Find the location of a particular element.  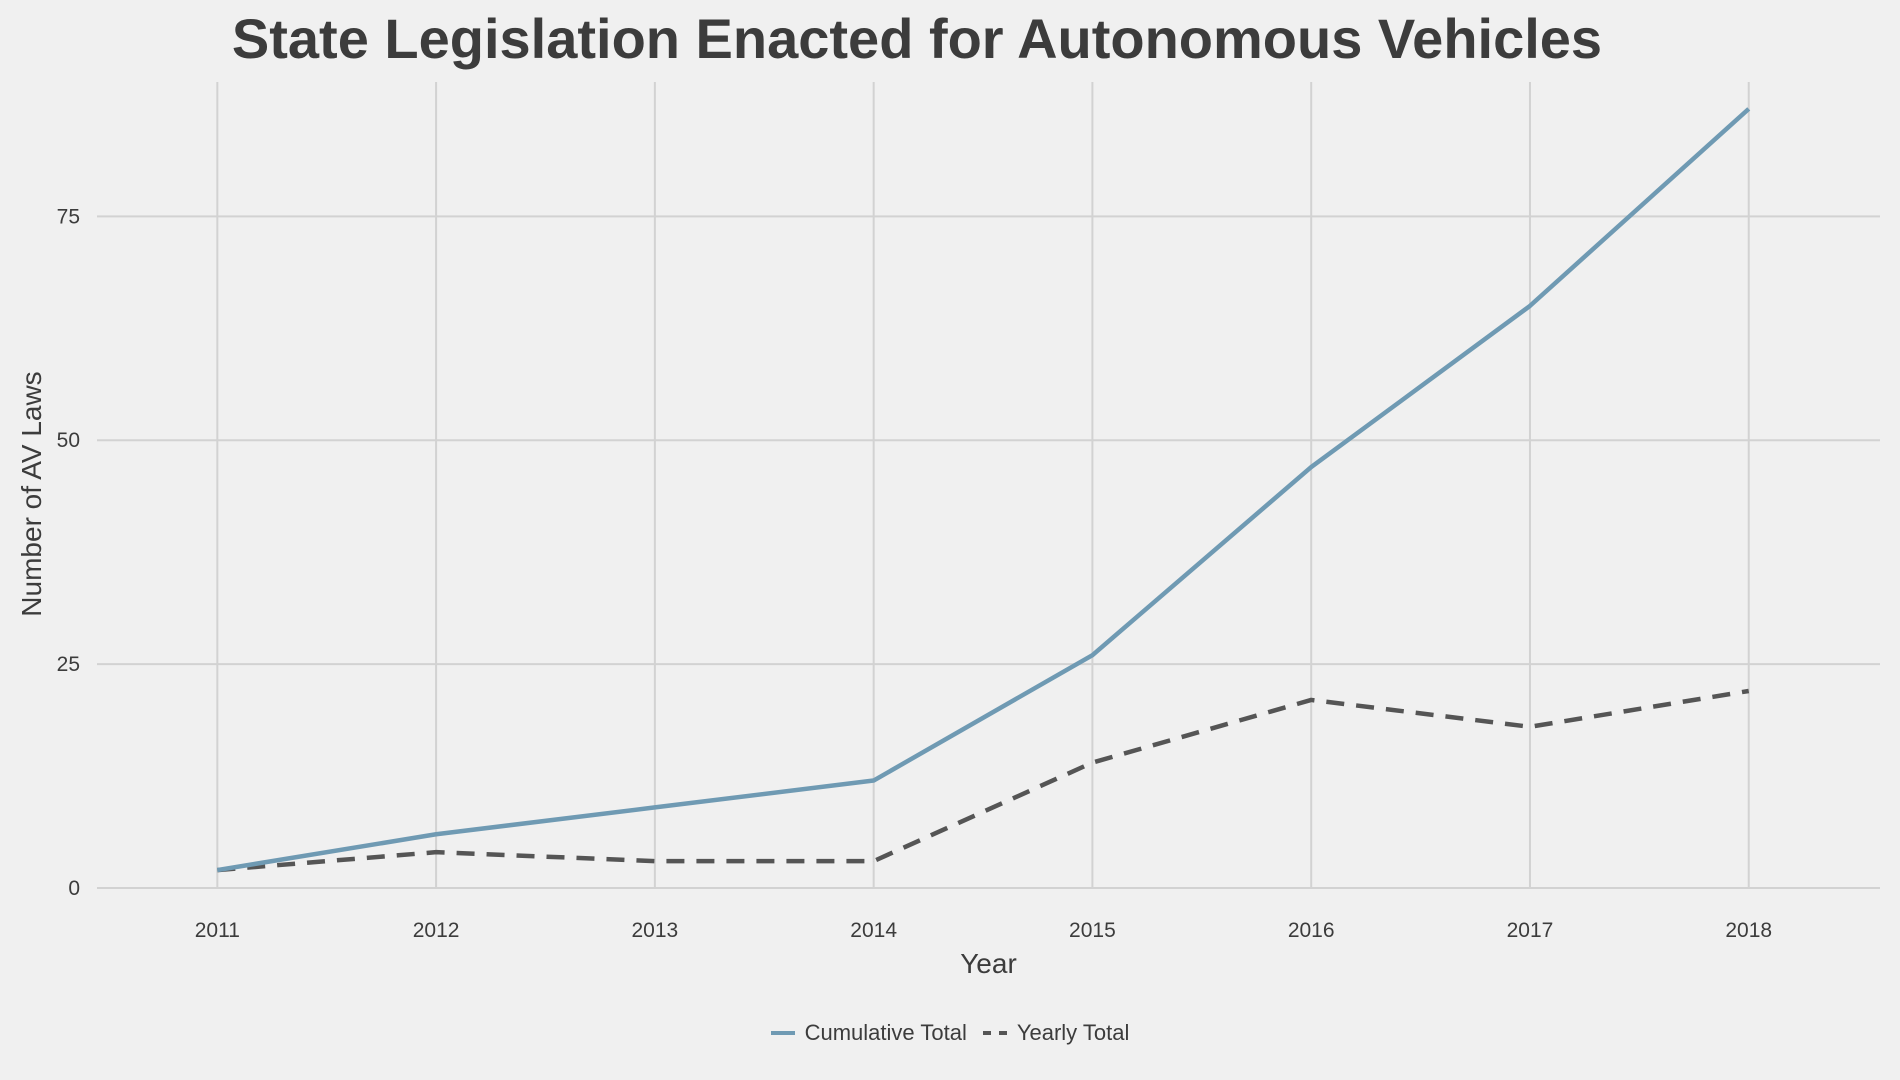

x-axis-label: Year is located at coordinates (988, 963).